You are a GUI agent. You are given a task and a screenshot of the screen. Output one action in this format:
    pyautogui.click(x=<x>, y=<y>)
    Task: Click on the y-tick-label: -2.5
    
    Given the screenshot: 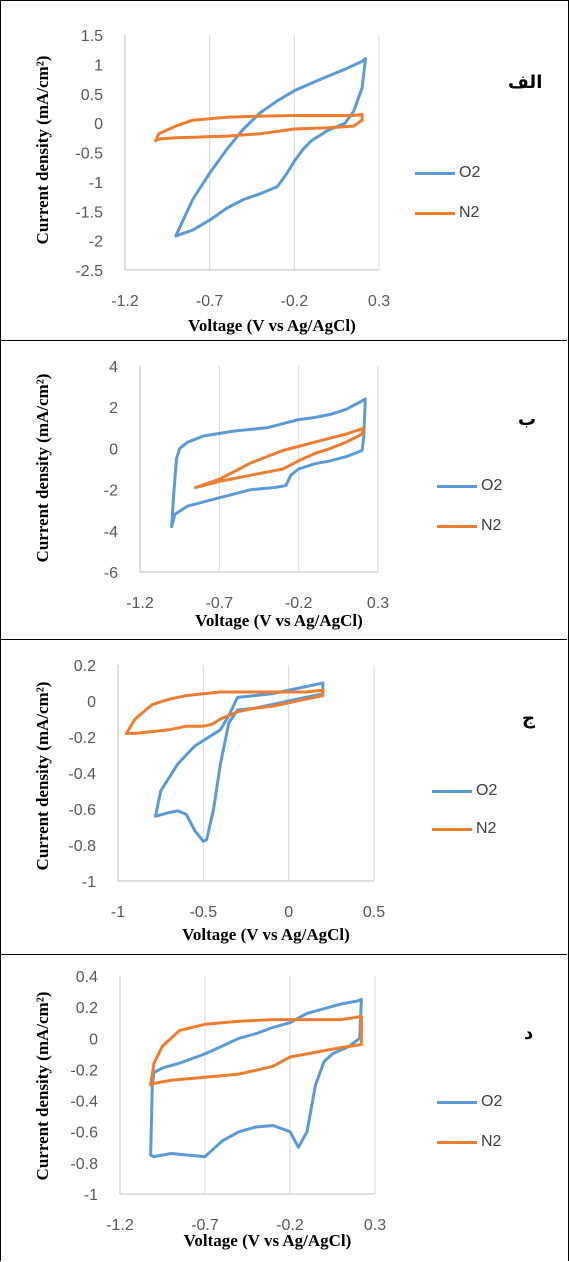 What is the action you would take?
    pyautogui.click(x=89, y=271)
    